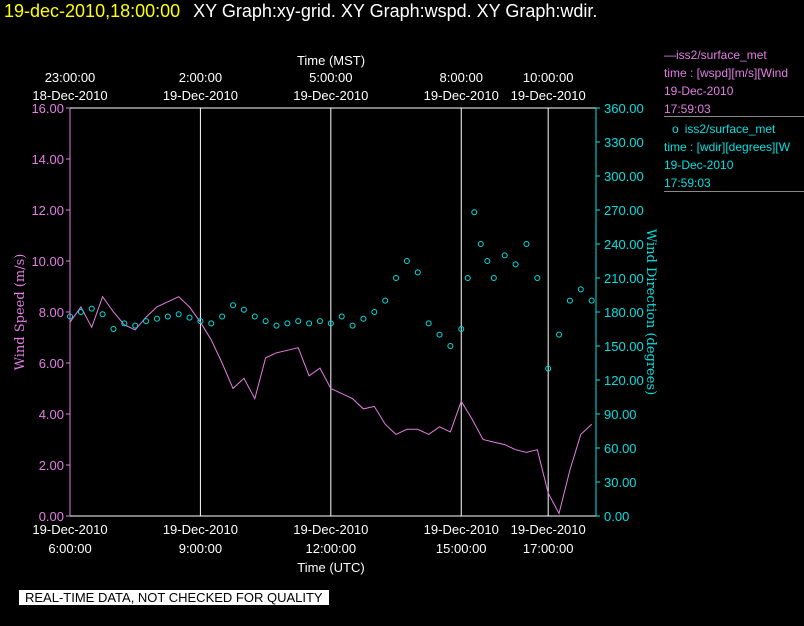  I want to click on left-tick-label: 2.00, so click(51, 465).